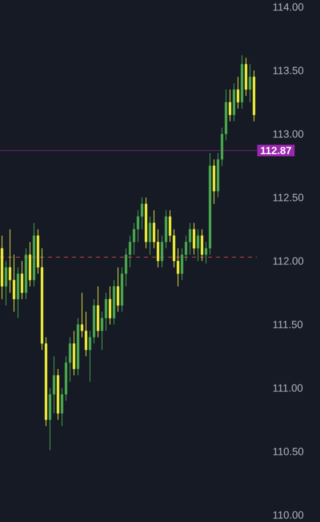 The image size is (320, 522). Describe the element at coordinates (288, 324) in the screenshot. I see `y-tick-label: 111.50` at that location.